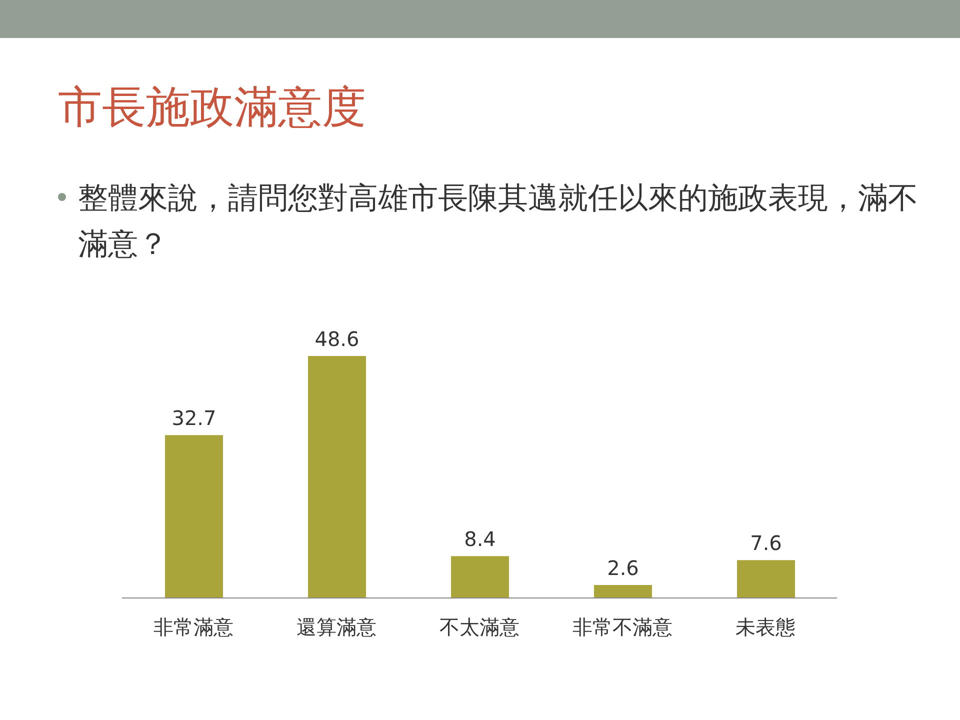  I want to click on data-label: 32.7, so click(194, 418).